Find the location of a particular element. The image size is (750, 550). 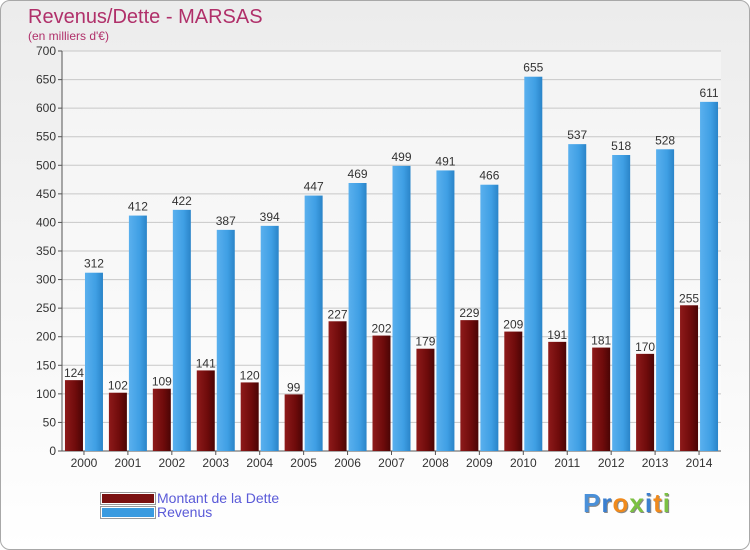

data-label-revenue: 469 is located at coordinates (358, 174).